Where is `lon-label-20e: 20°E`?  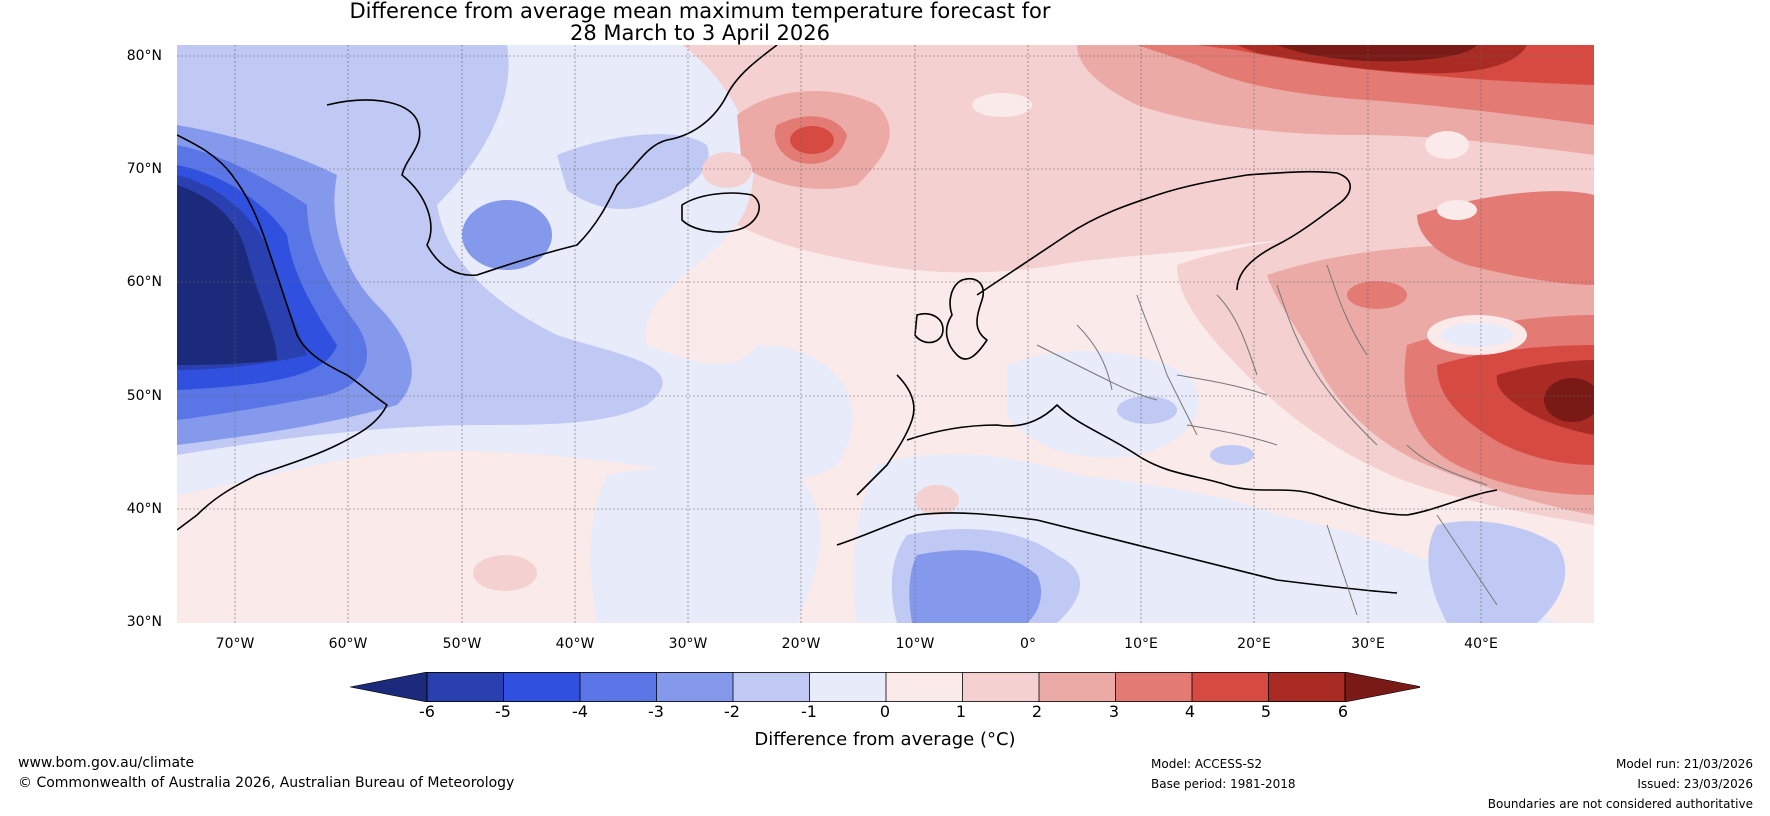 lon-label-20e: 20°E is located at coordinates (1254, 644).